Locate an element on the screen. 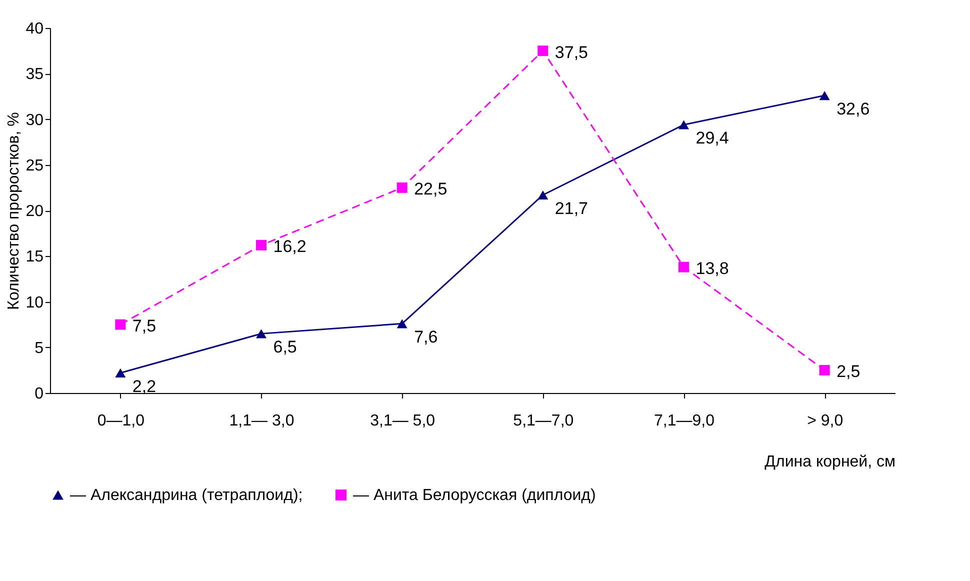 The image size is (970, 581). data-label: 16,2 is located at coordinates (289, 246).